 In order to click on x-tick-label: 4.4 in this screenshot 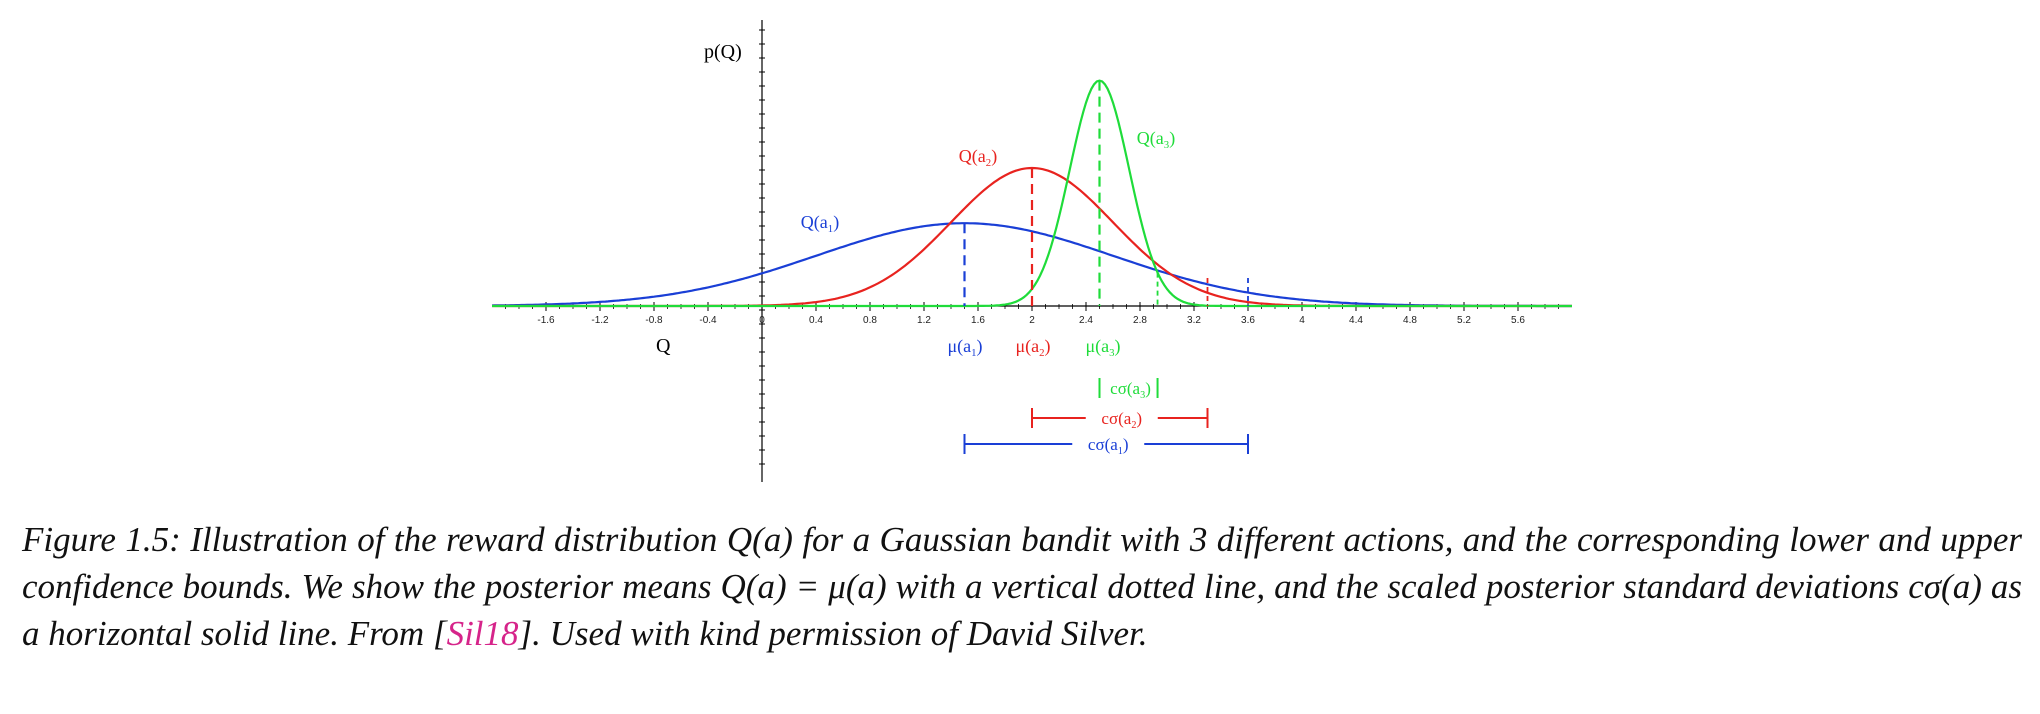, I will do `click(1356, 320)`.